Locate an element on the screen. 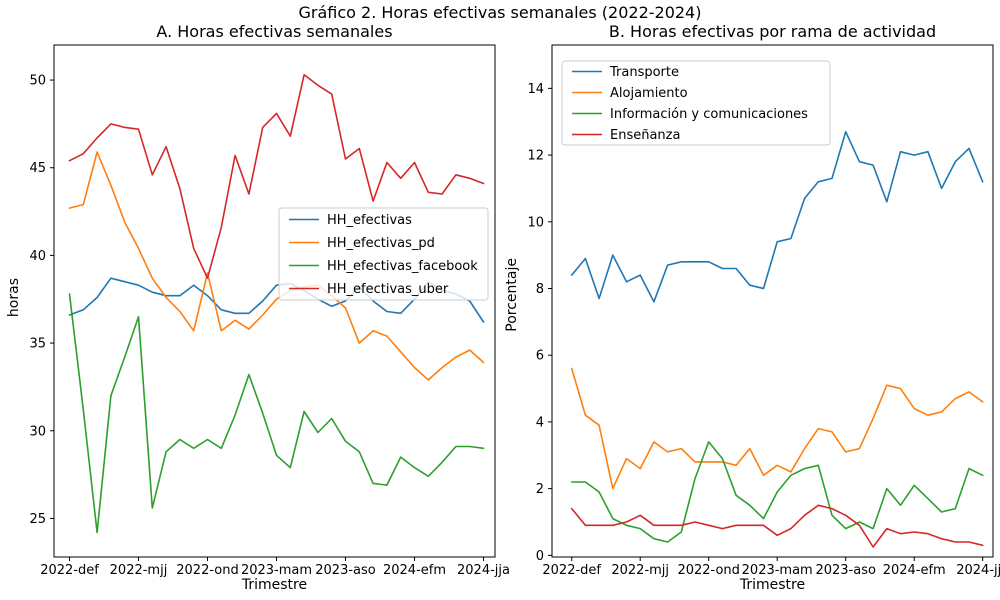 The width and height of the screenshot is (1000, 600). y-tick-label: 35 is located at coordinates (37, 344).